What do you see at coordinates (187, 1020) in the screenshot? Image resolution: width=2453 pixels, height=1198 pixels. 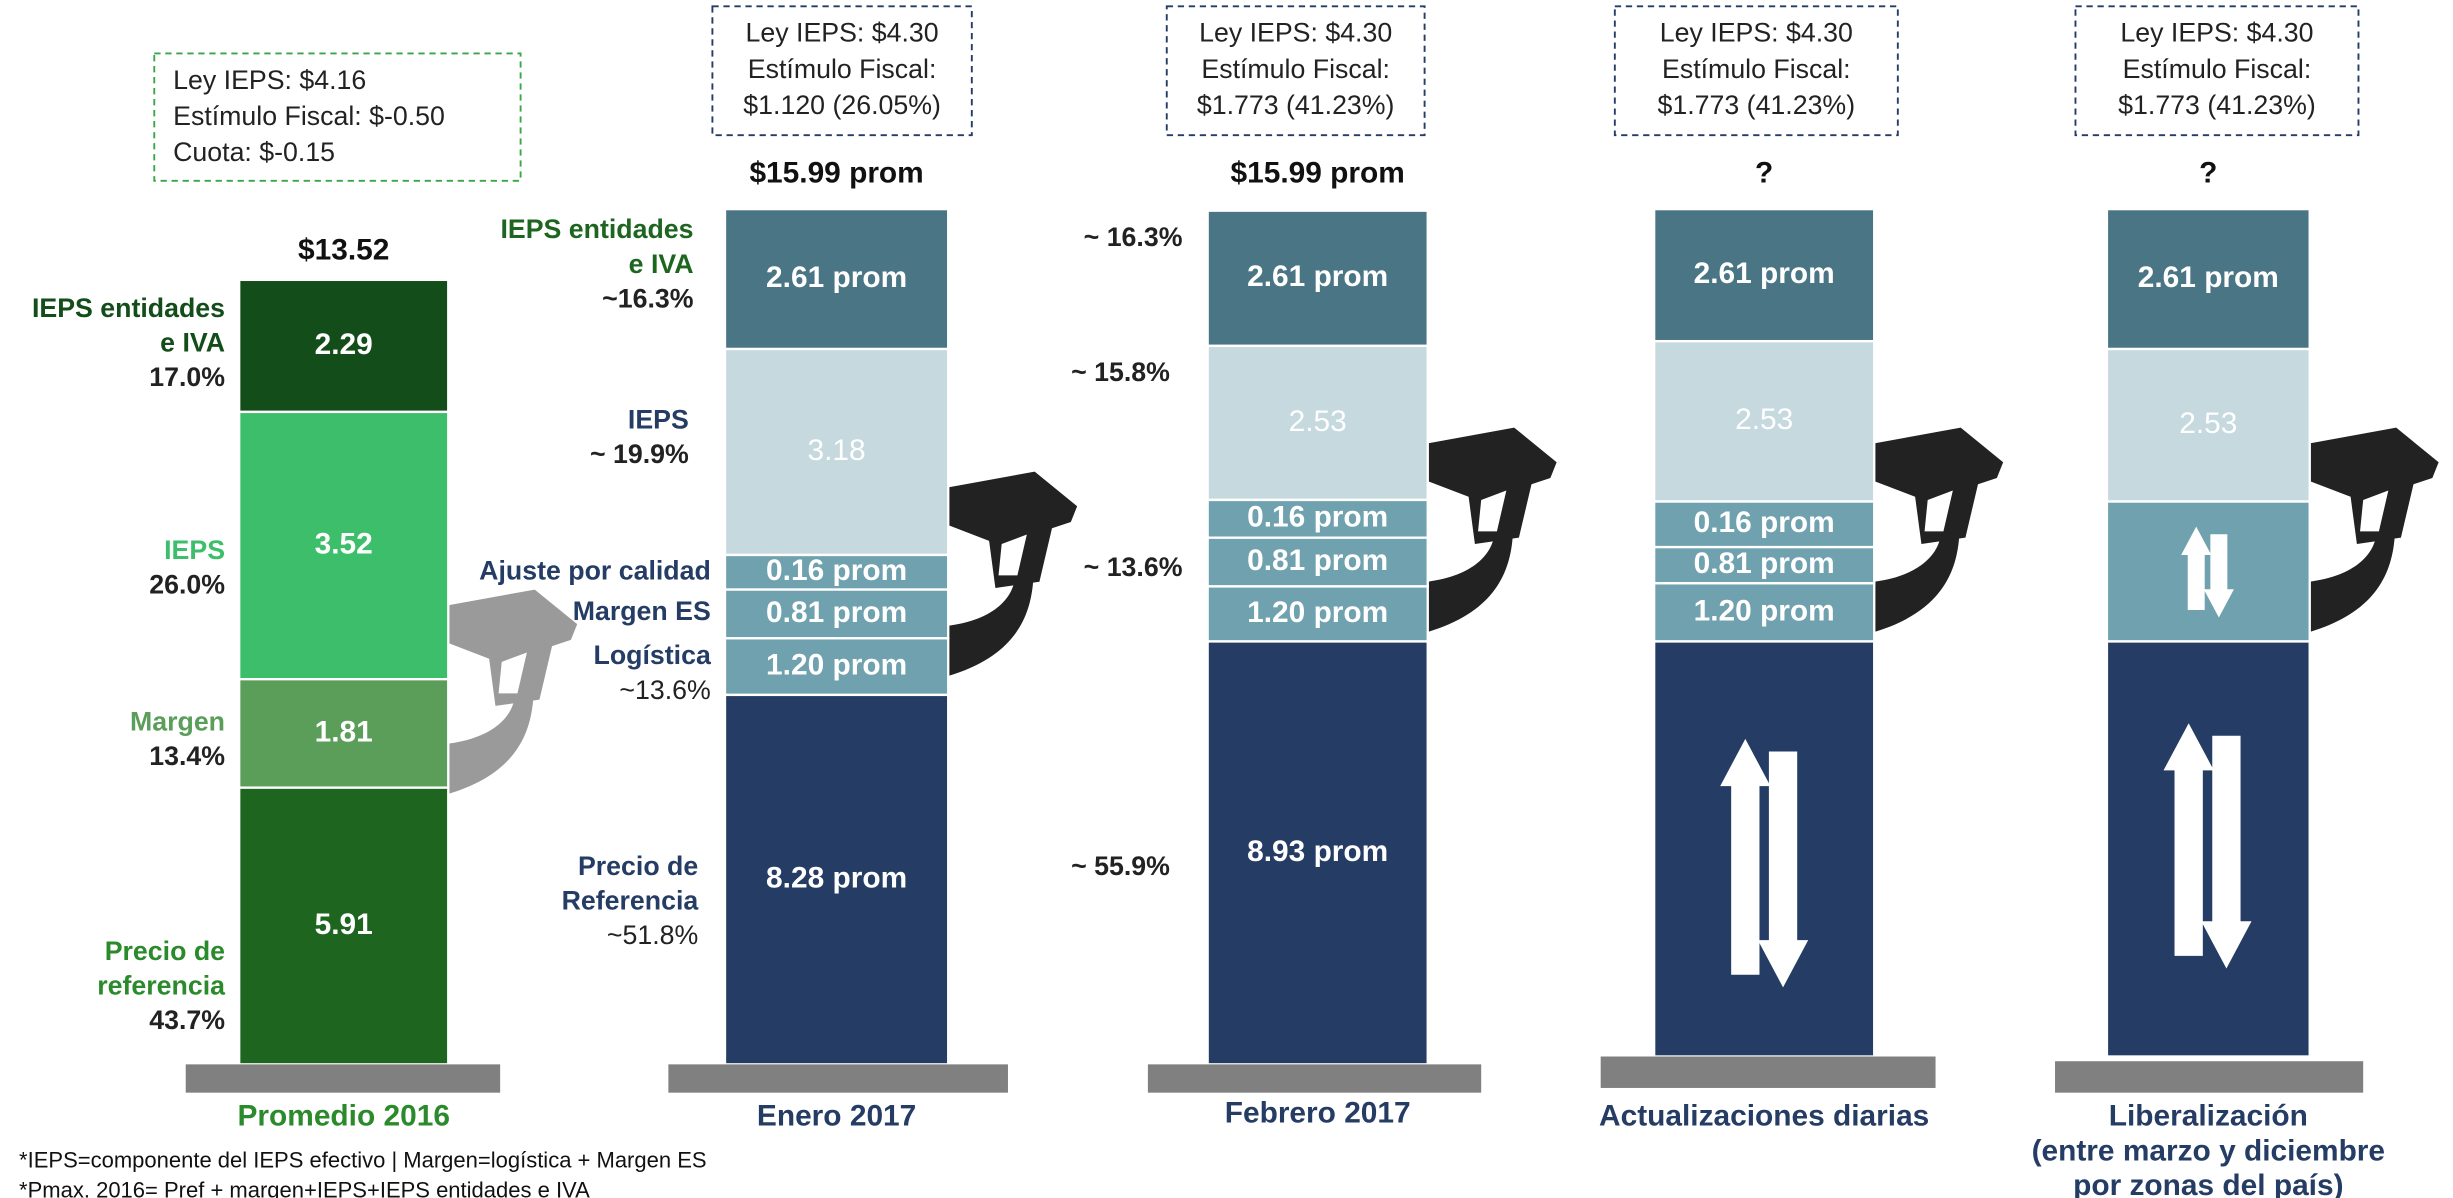 I see `component-share: 43.7%` at bounding box center [187, 1020].